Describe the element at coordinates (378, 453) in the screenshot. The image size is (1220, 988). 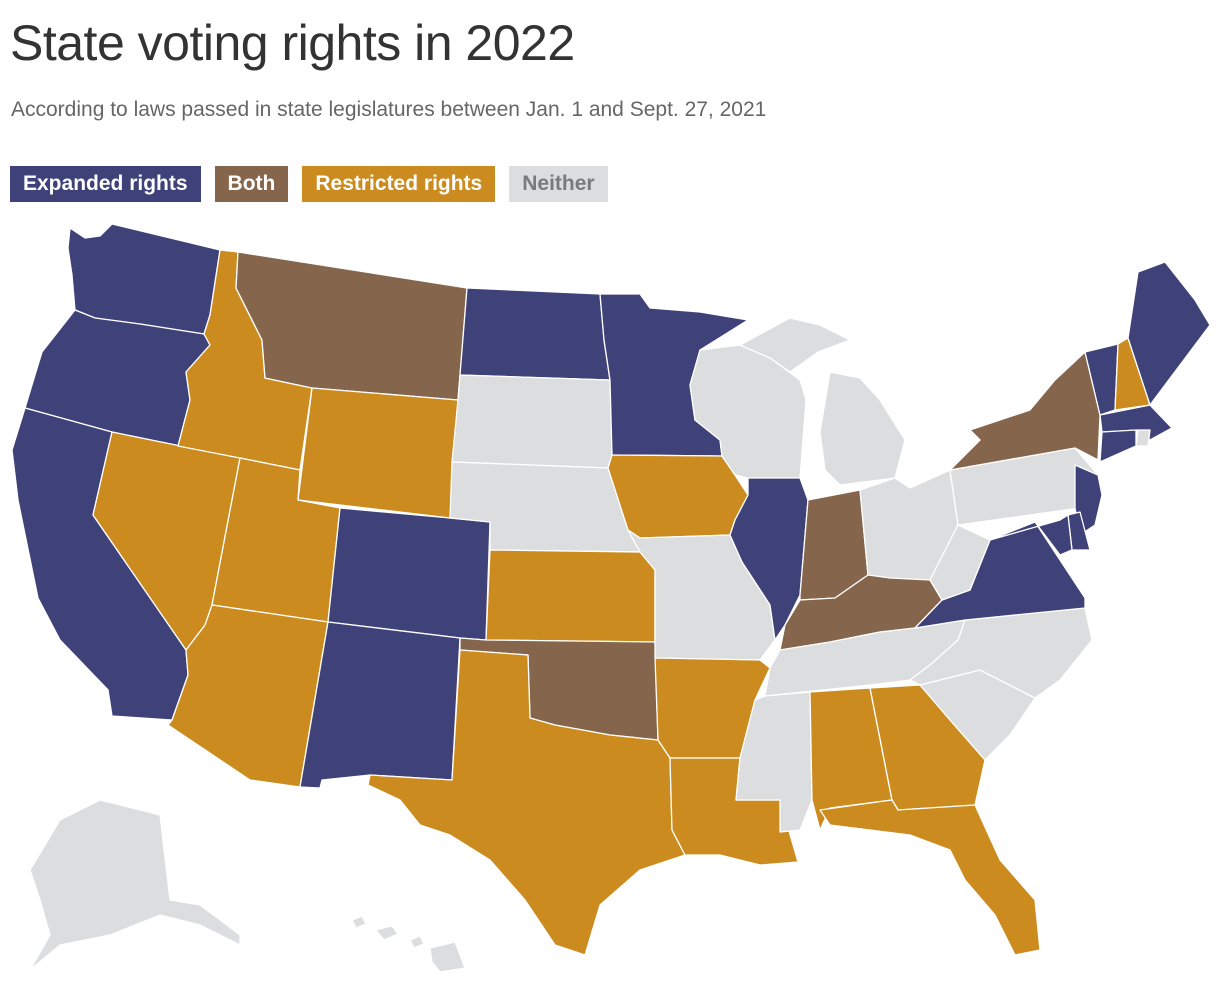
I see `state-wyoming` at that location.